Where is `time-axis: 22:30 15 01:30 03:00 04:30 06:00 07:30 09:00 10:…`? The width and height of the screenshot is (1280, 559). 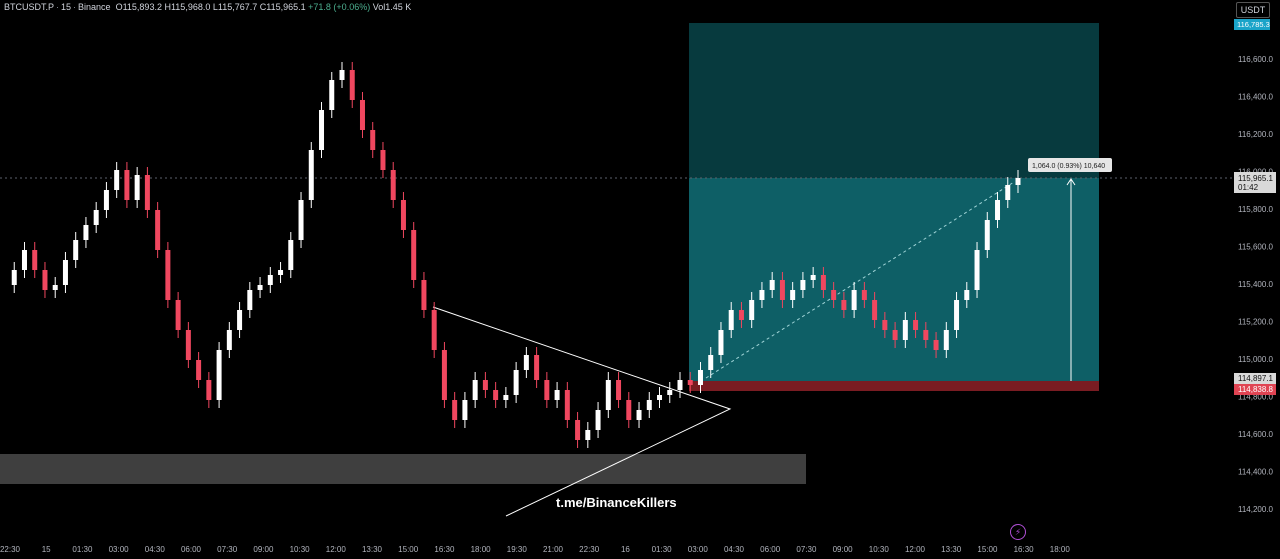 time-axis: 22:30 15 01:30 03:00 04:30 06:00 07:30 09:00 10:… is located at coordinates (535, 549).